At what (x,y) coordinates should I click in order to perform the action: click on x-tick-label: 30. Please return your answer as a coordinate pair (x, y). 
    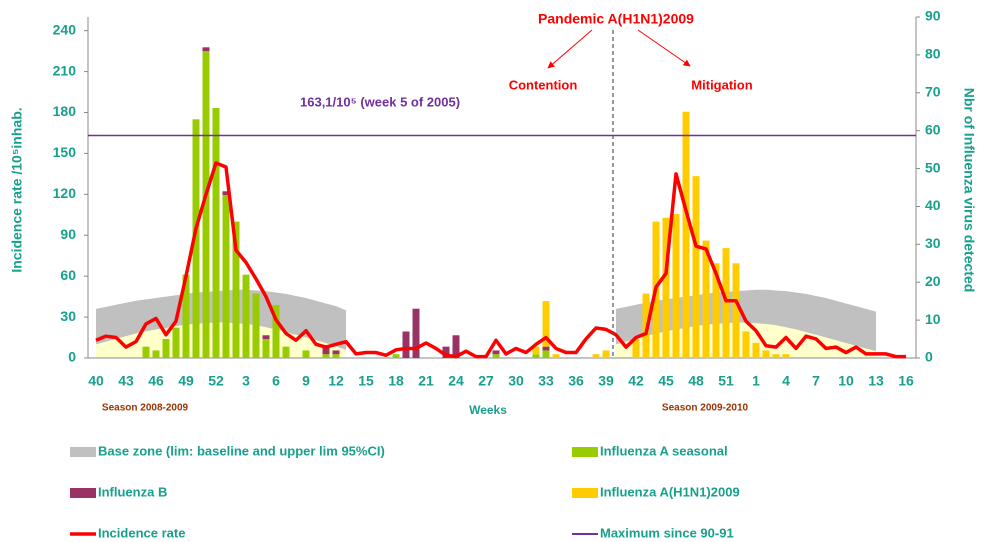
    Looking at the image, I should click on (516, 381).